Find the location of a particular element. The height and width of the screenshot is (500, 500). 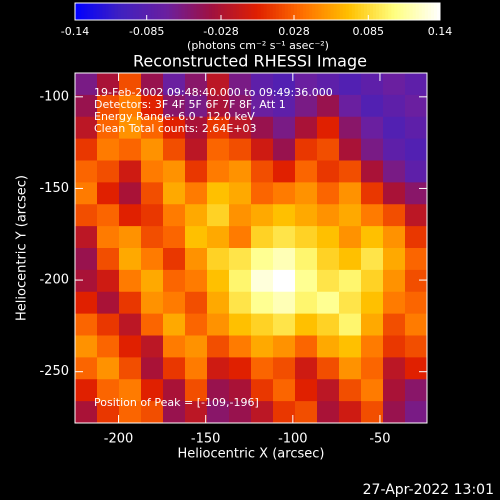

colorbar-label: (photons cm⁻² s⁻¹ asec⁻²) is located at coordinates (258, 45).